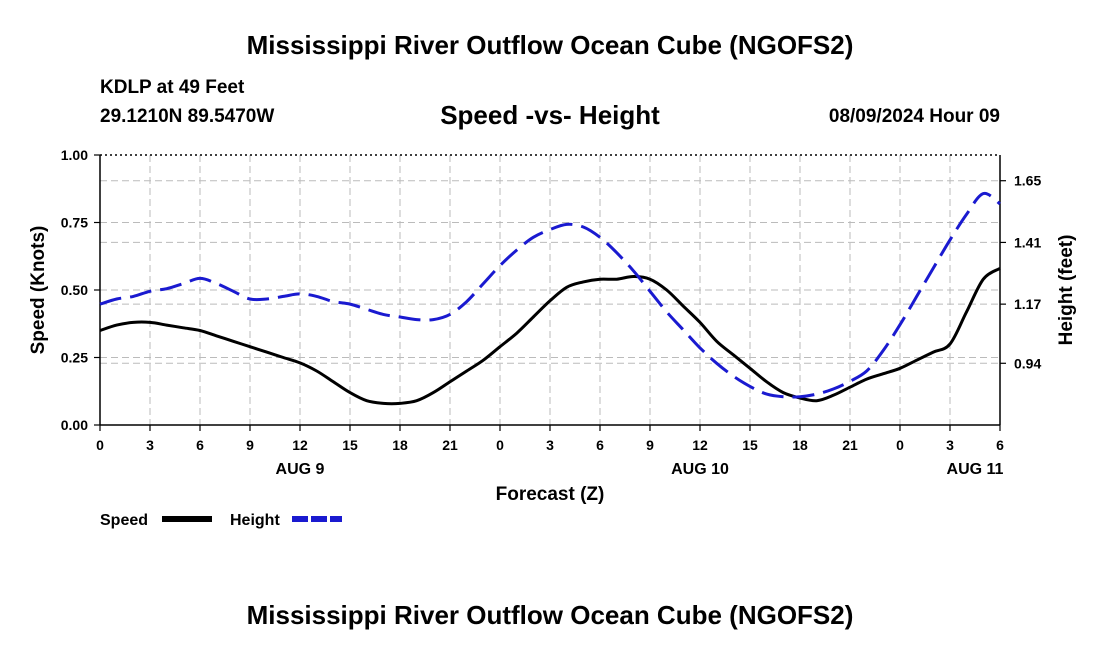  I want to click on station-coords: 29.1210N 89.5470W, so click(187, 116).